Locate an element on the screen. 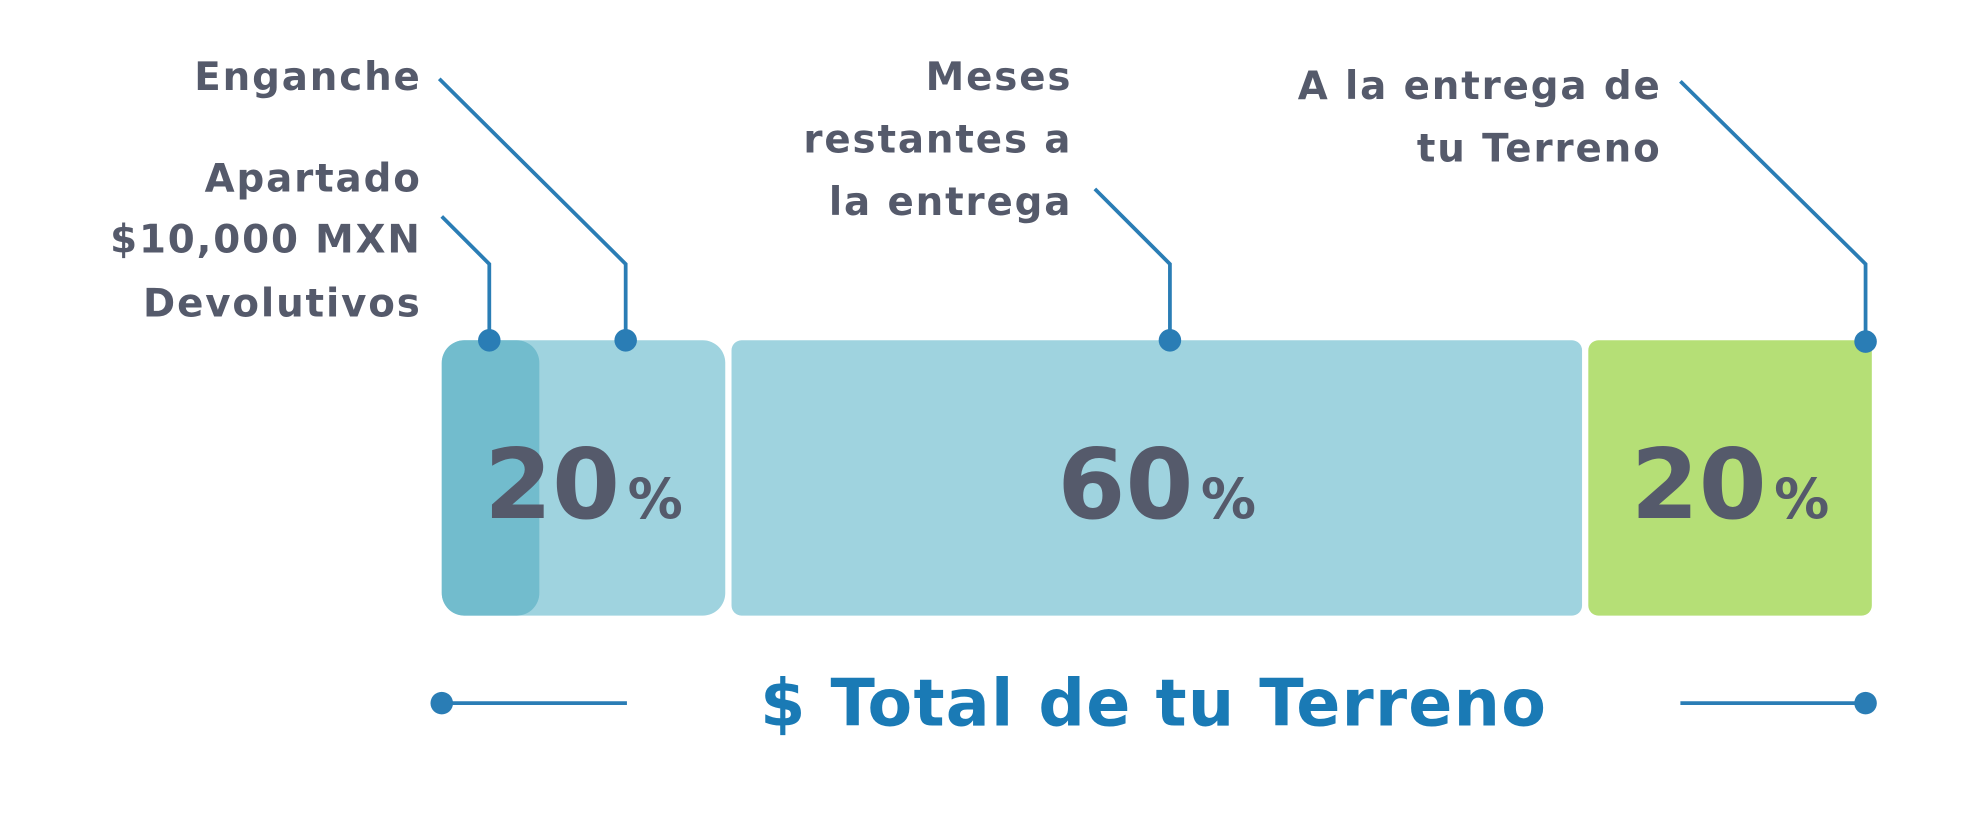  meses-label: Meses is located at coordinates (999, 77).